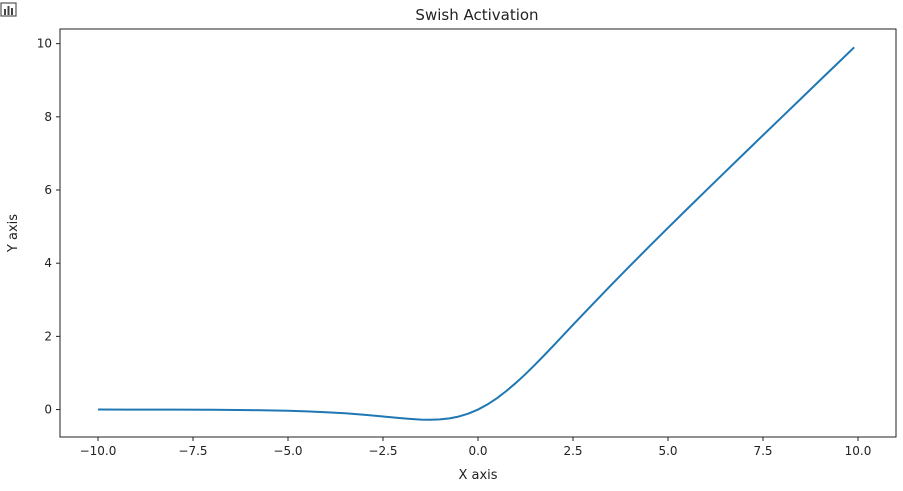 This screenshot has width=903, height=491. I want to click on x-tick-label: −2.5, so click(382, 451).